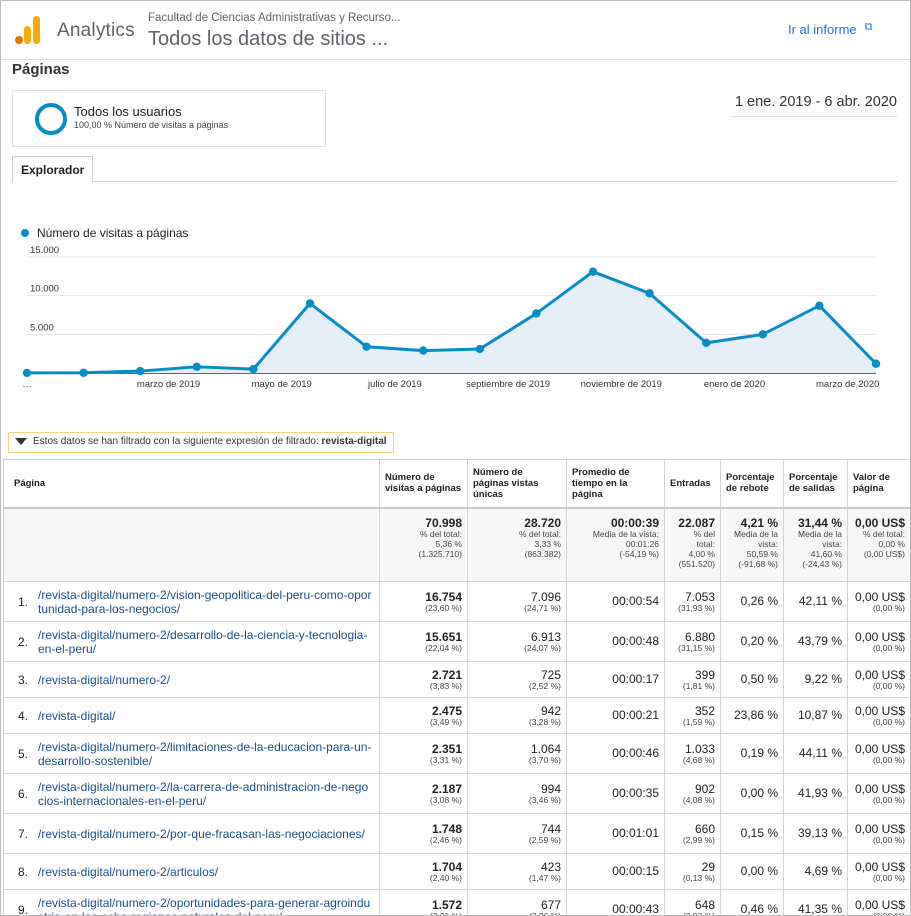 Image resolution: width=911 pixels, height=916 pixels. Describe the element at coordinates (28, 30) in the screenshot. I see `analytics-logo-icon` at that location.